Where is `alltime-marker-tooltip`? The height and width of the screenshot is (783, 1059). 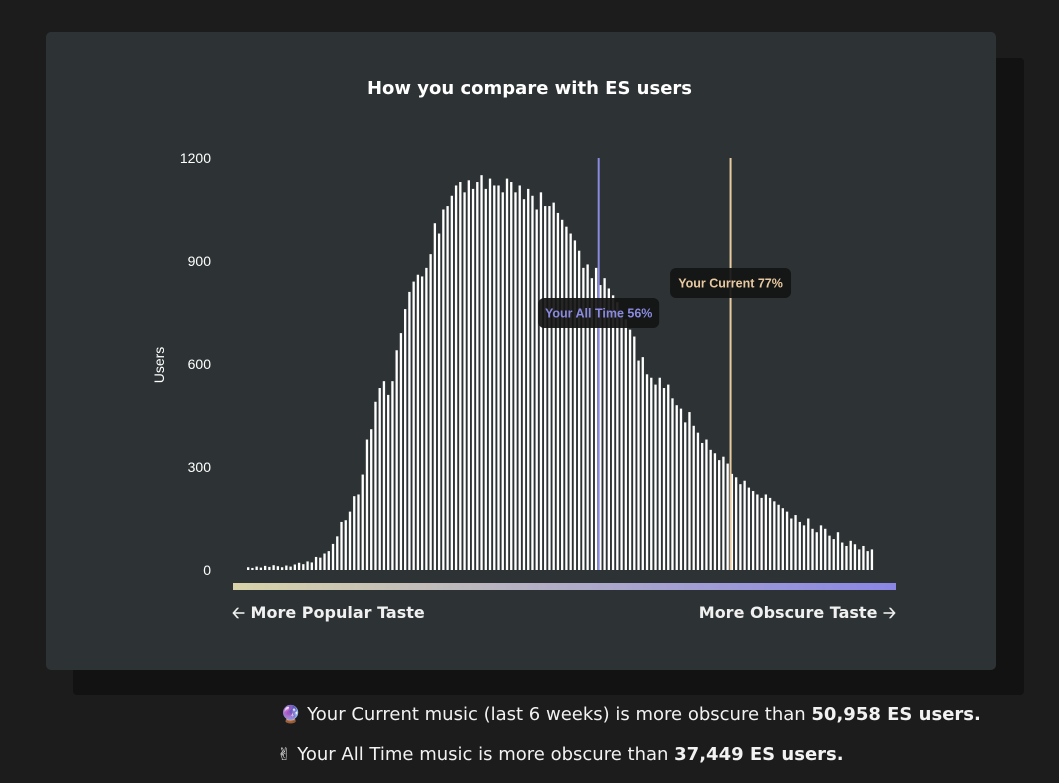 alltime-marker-tooltip is located at coordinates (599, 313).